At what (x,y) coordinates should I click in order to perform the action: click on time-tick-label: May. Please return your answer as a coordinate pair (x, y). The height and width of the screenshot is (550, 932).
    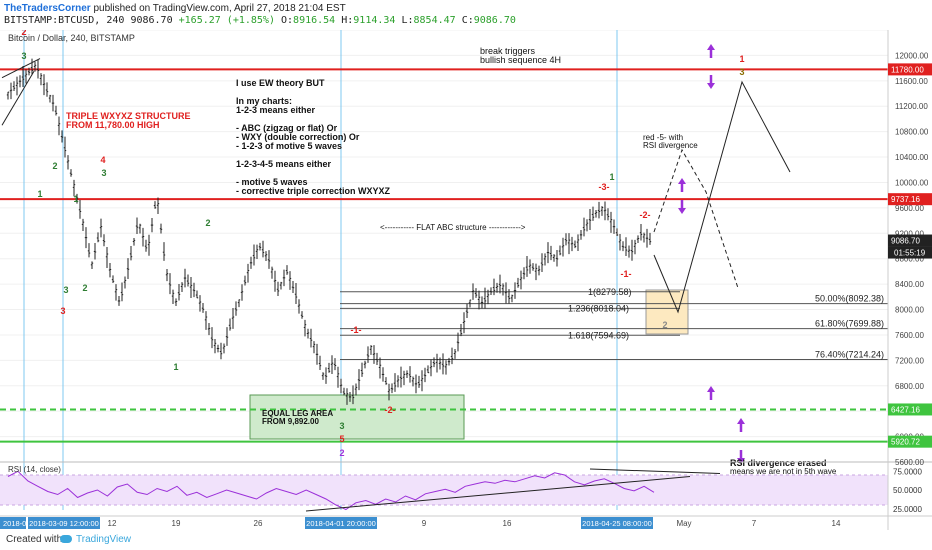
    Looking at the image, I should click on (683, 523).